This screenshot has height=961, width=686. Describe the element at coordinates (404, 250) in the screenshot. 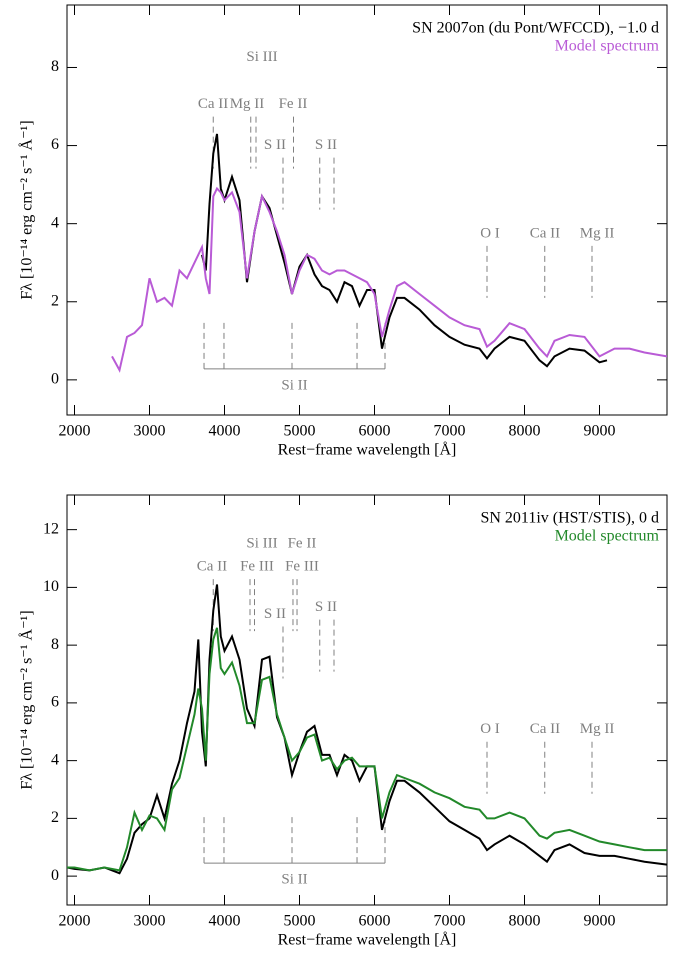

I see `spectrum-line` at that location.